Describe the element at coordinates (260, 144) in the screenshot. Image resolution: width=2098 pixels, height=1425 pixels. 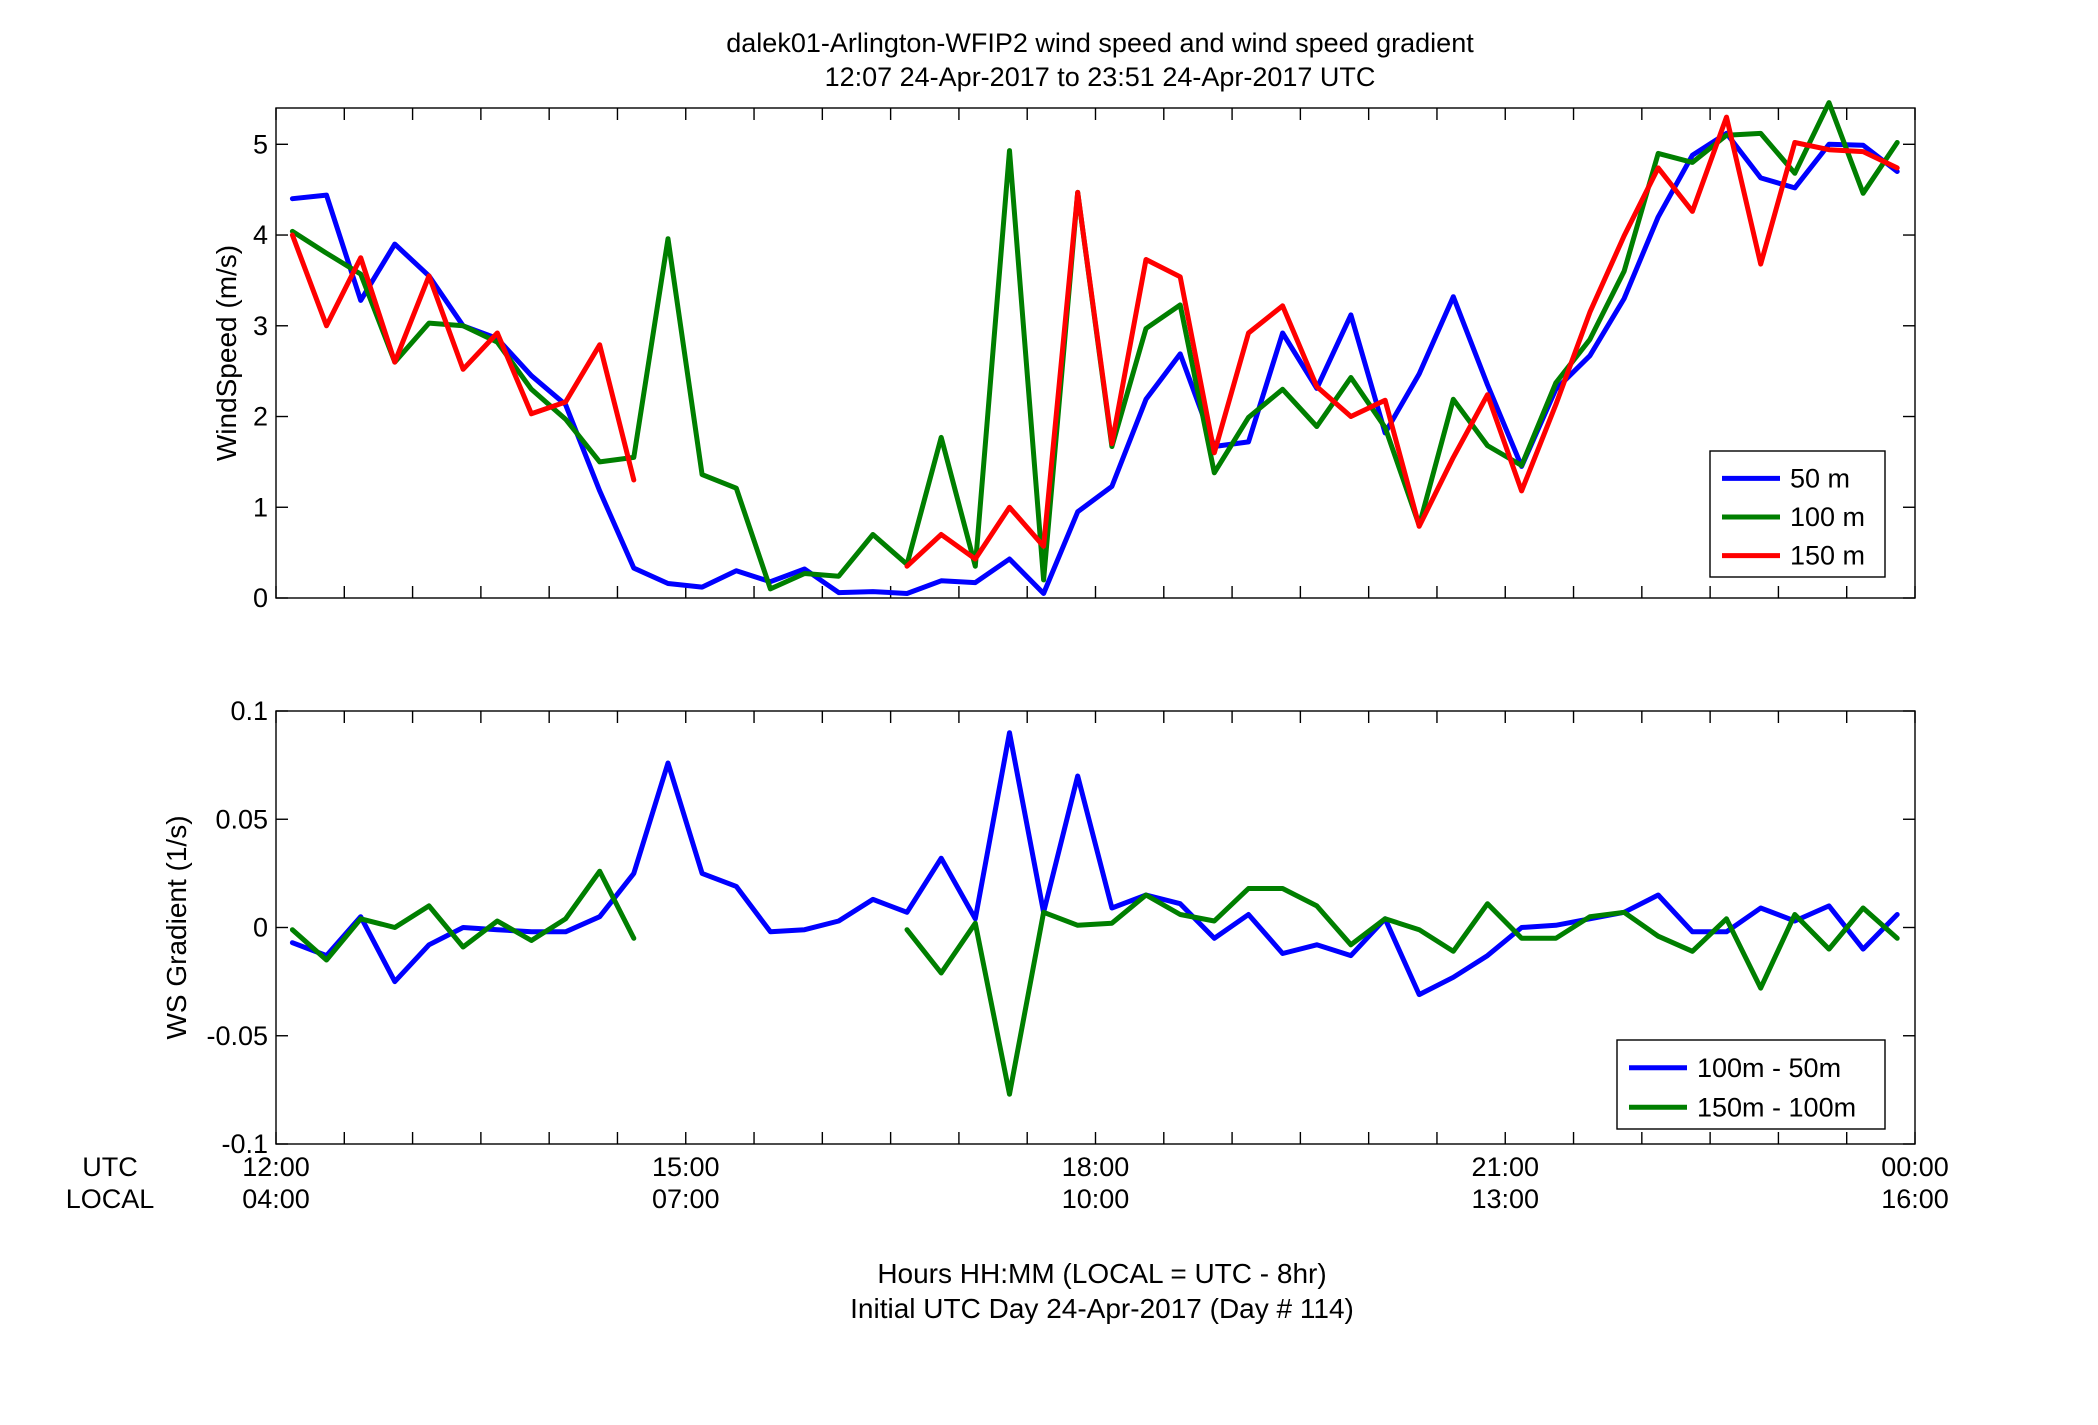
I see `windspeed-ytick-label: 5` at that location.